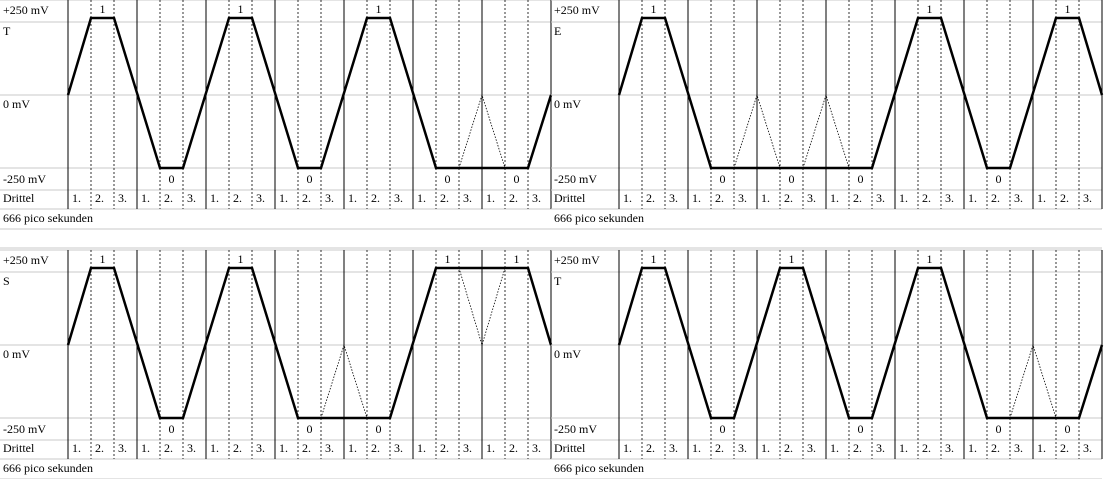 The image size is (1107, 479). Describe the element at coordinates (575, 179) in the screenshot. I see `level-label: -250 mV` at that location.